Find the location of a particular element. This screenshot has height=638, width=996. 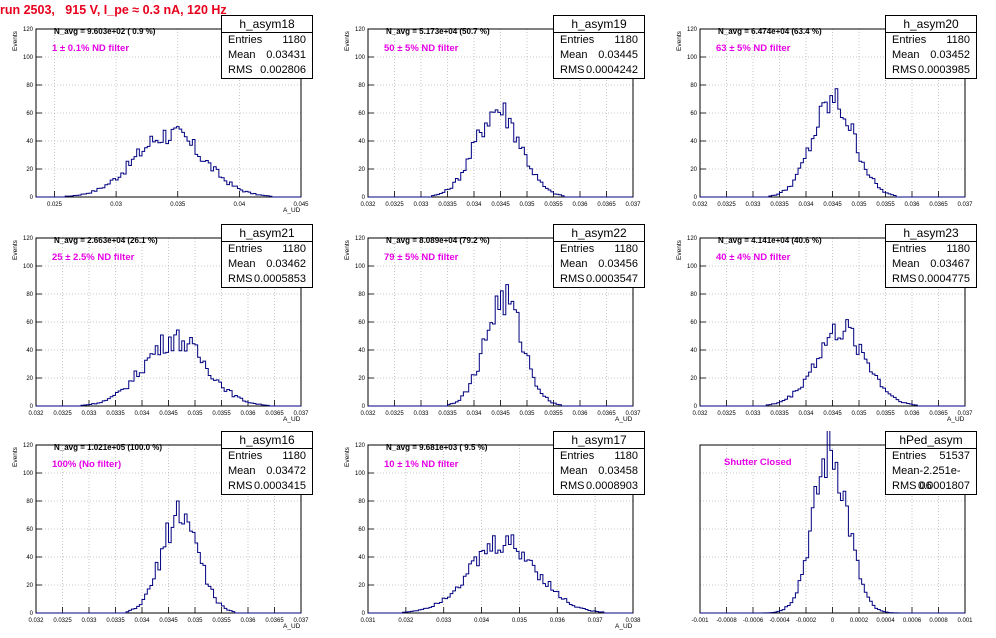

stats-row-mean: Mean 0.03458 is located at coordinates (599, 471).